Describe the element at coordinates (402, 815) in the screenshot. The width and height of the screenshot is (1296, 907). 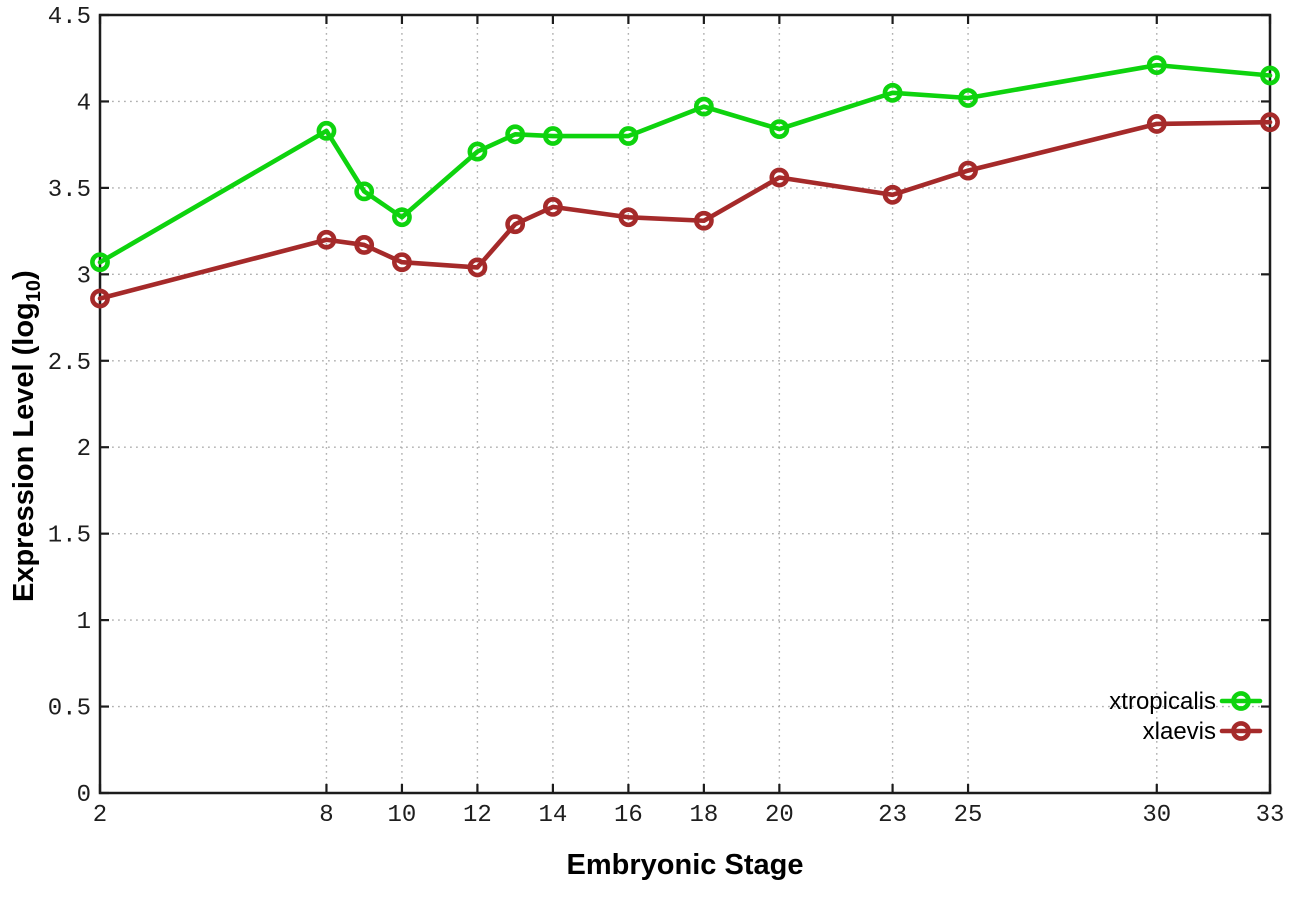
I see `x-tick-label: 10` at that location.